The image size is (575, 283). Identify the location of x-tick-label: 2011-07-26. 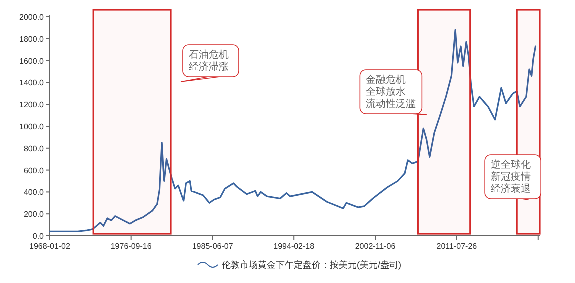
(457, 246).